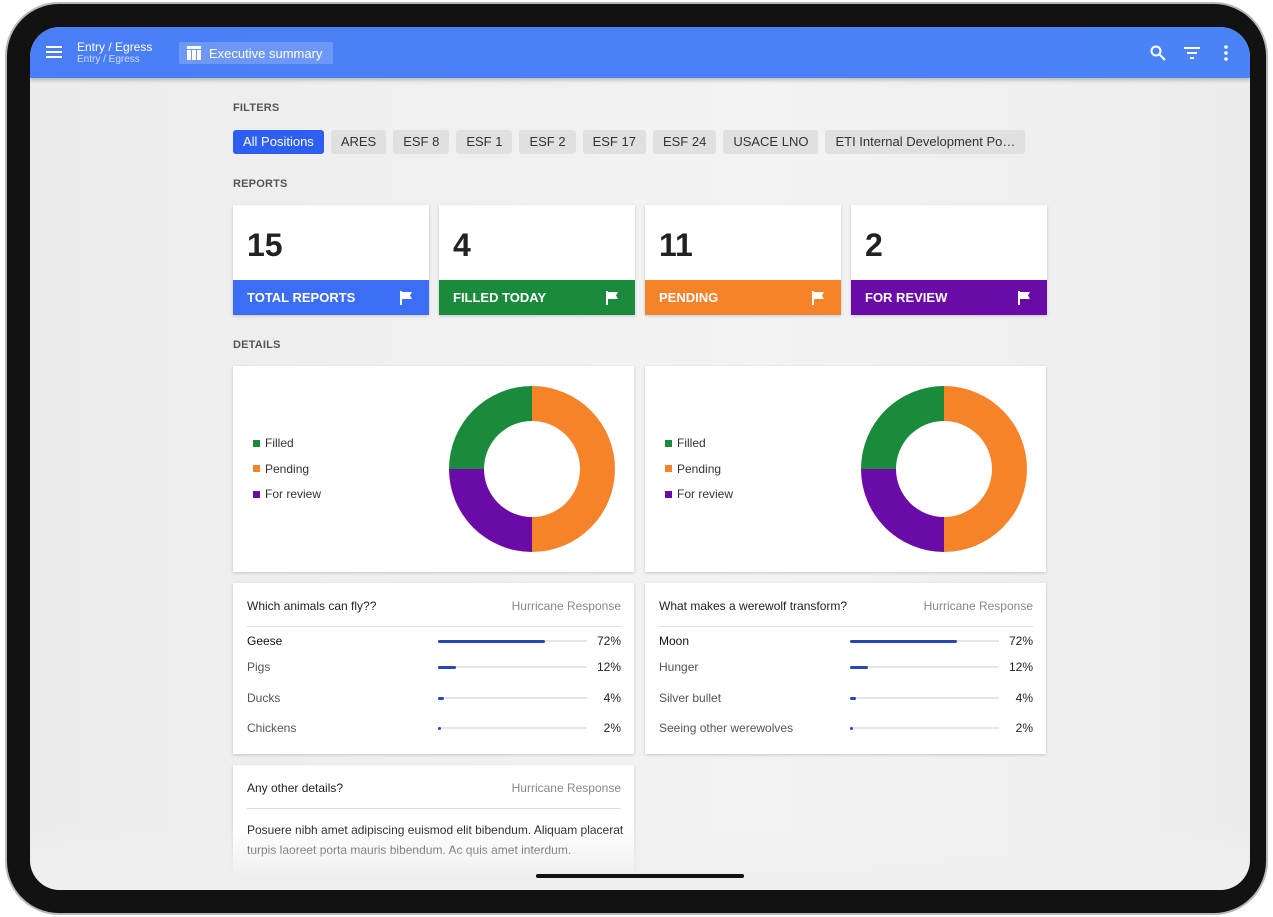 The image size is (1273, 917). I want to click on option-label: Seeing other werewolves, so click(726, 728).